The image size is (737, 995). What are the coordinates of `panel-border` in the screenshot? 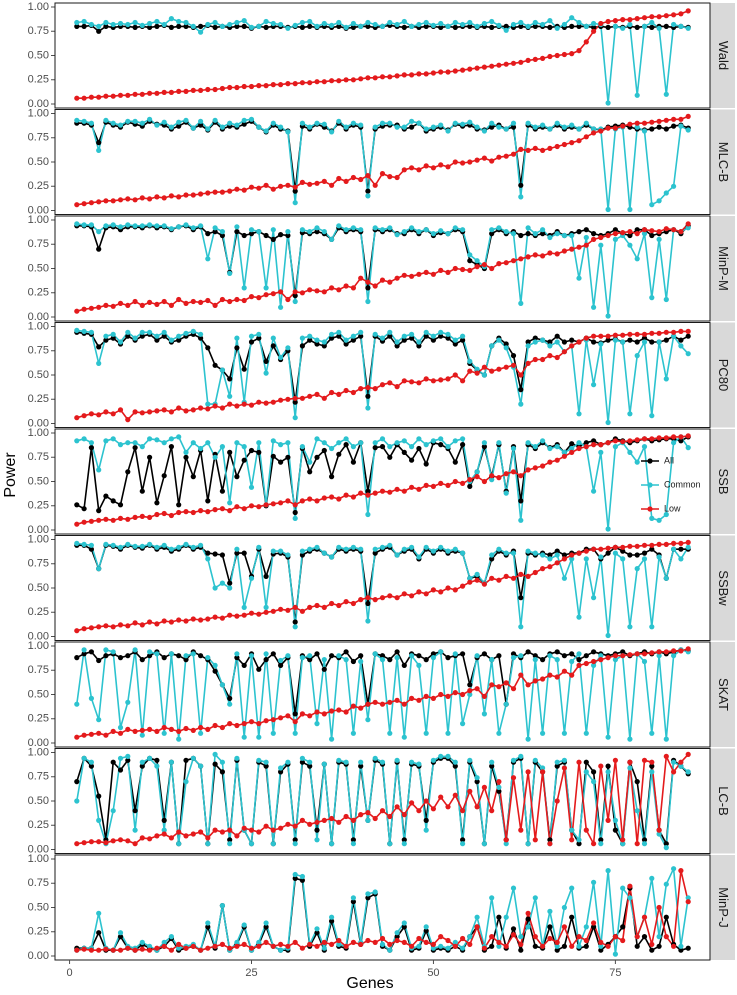 It's located at (382, 375).